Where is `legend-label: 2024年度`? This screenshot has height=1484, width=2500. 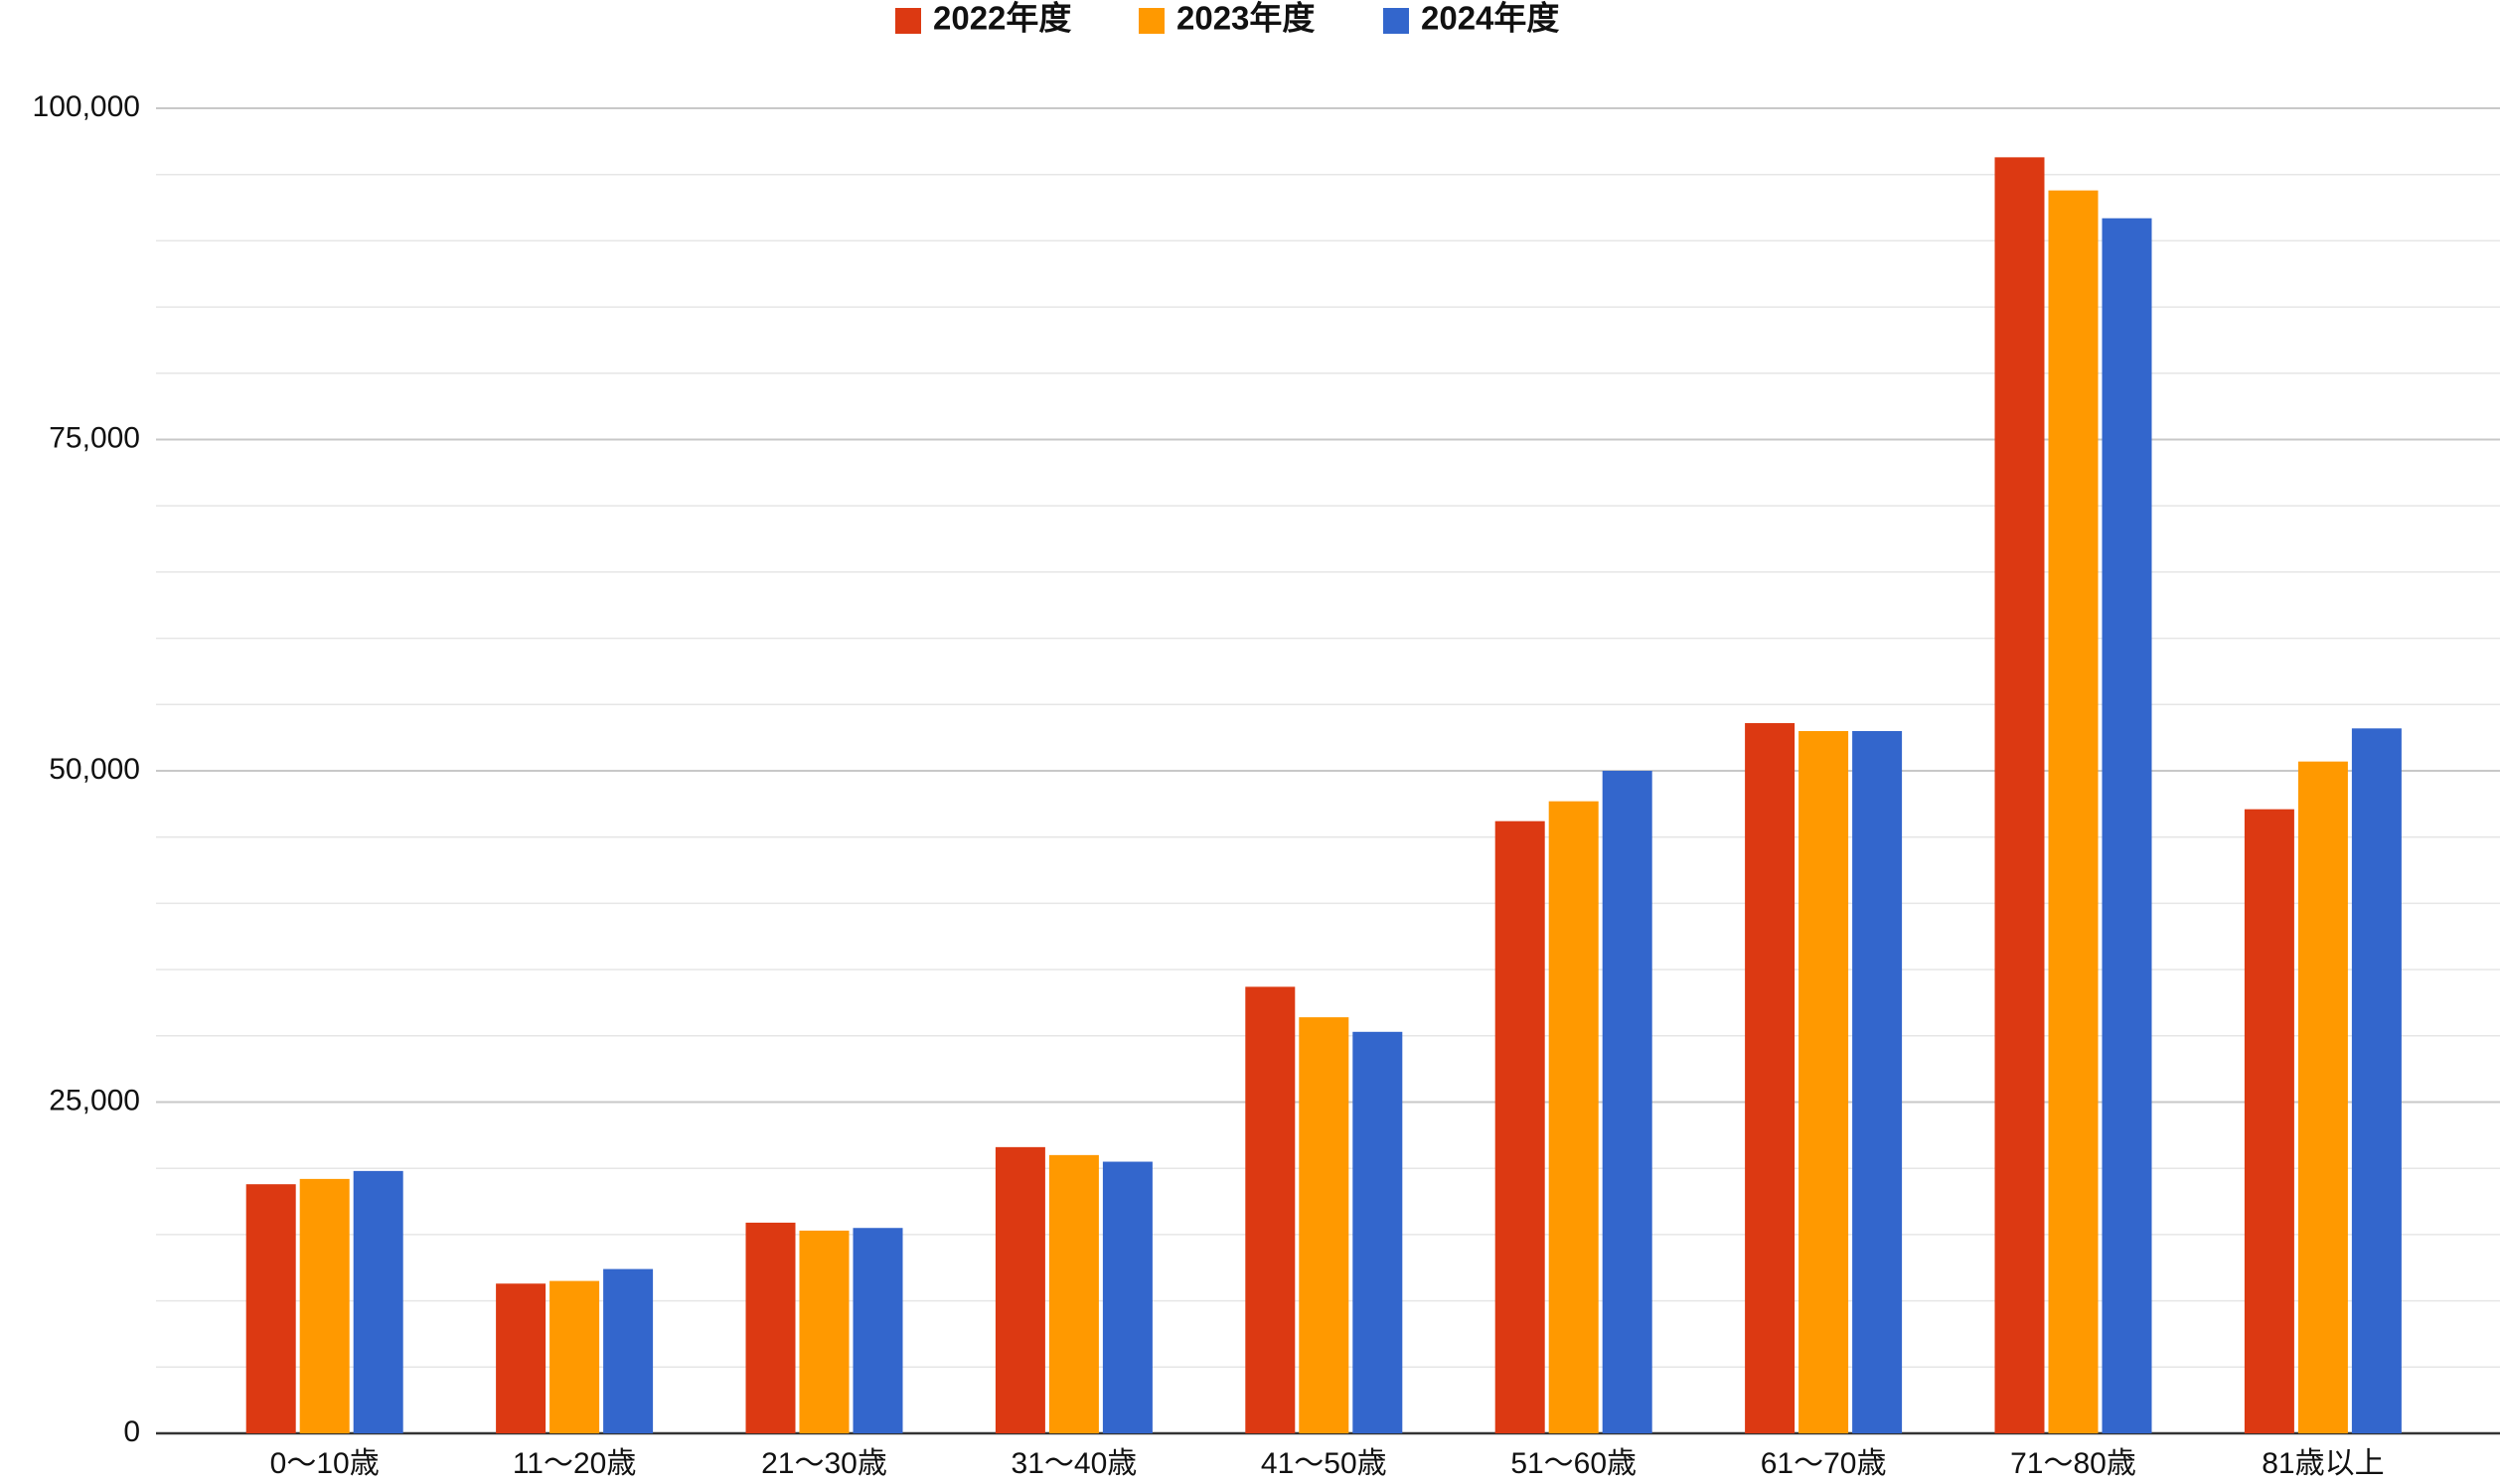 legend-label: 2024年度 is located at coordinates (1490, 18).